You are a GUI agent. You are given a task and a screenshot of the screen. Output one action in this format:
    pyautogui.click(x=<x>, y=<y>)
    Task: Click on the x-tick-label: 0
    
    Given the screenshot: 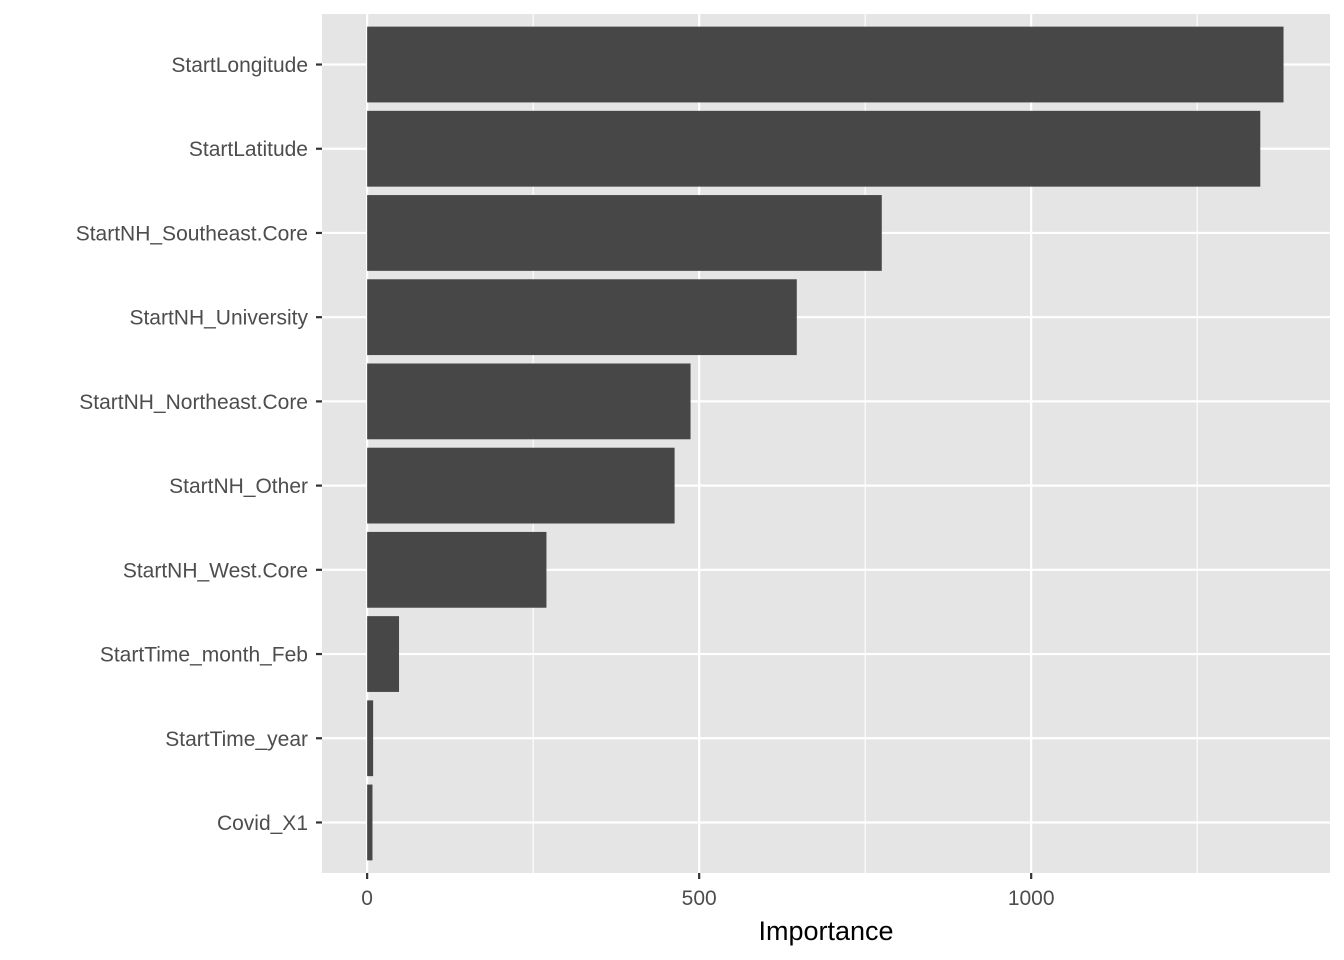 What is the action you would take?
    pyautogui.click(x=367, y=898)
    